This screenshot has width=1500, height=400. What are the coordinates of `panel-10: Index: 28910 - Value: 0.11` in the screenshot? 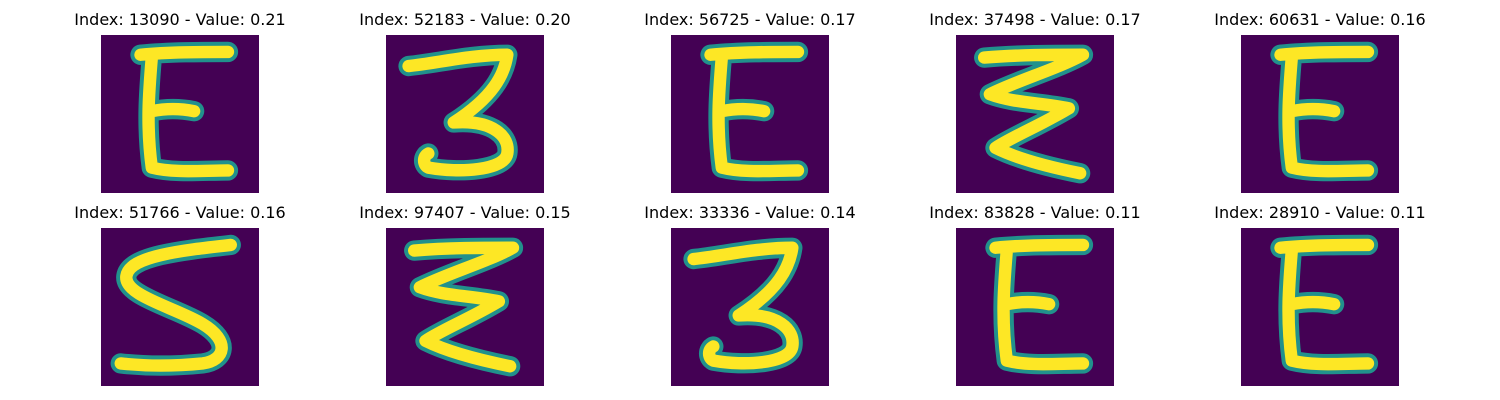 It's located at (1320, 289).